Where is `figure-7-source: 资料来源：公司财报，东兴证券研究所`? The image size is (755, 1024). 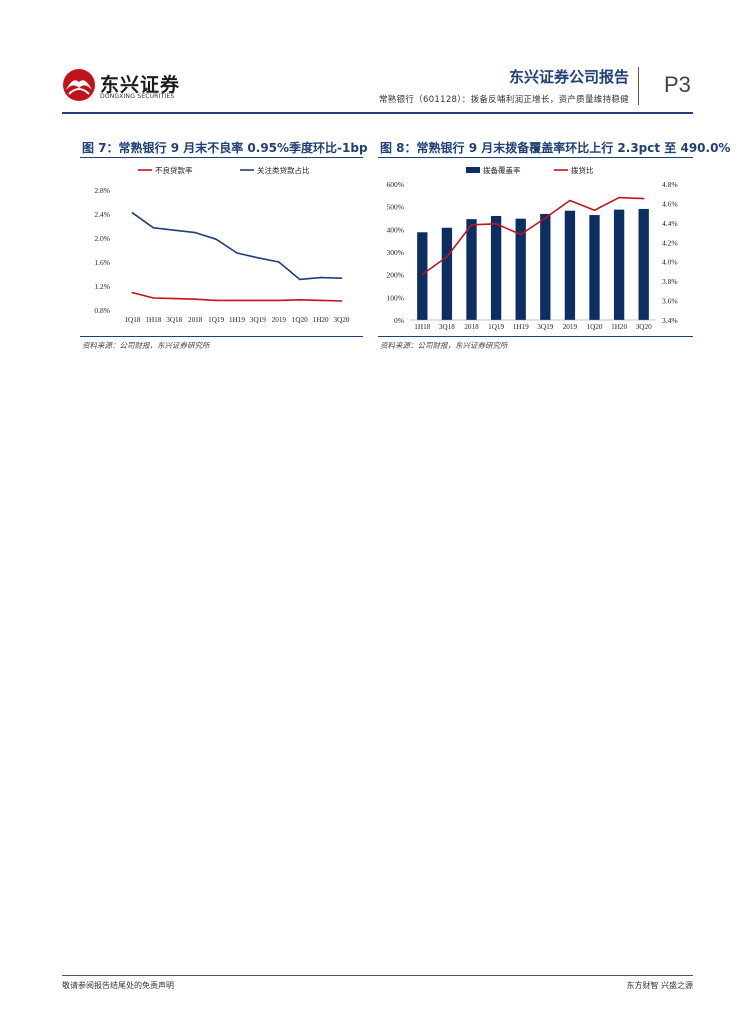
figure-7-source: 资料来源：公司财报，东兴证券研究所 is located at coordinates (146, 345).